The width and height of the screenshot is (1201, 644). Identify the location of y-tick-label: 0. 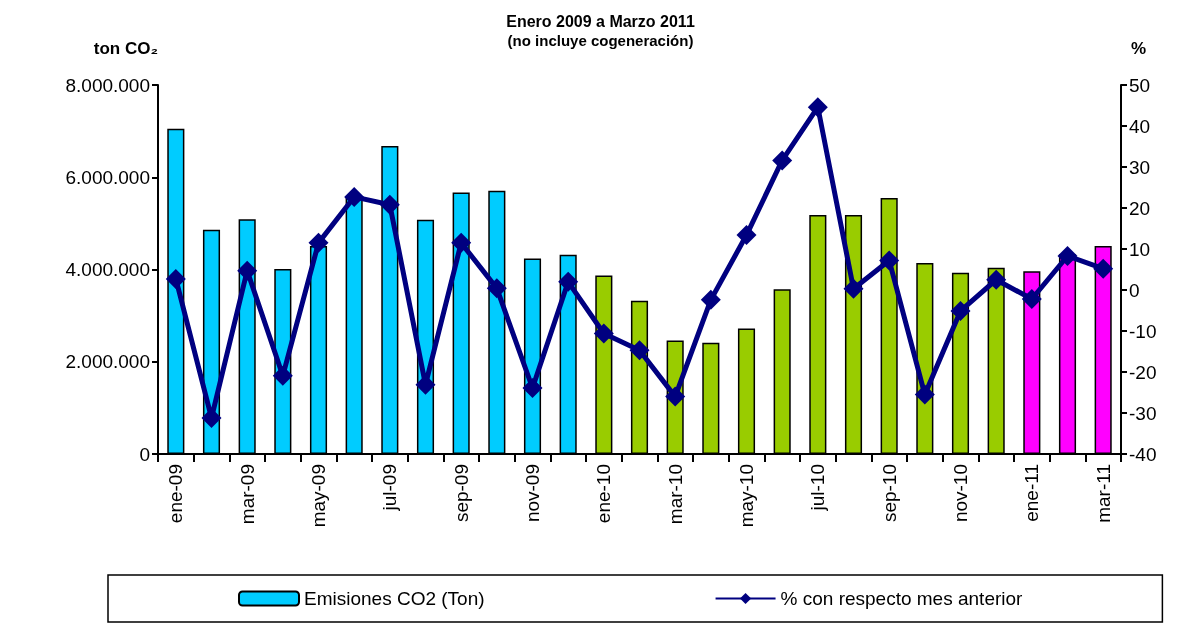
(144, 454).